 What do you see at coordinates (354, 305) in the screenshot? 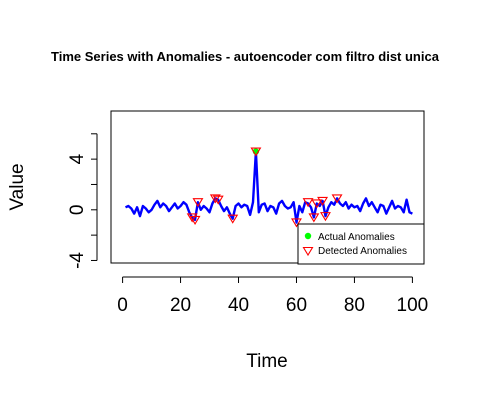
I see `x-tick-label: 80` at bounding box center [354, 305].